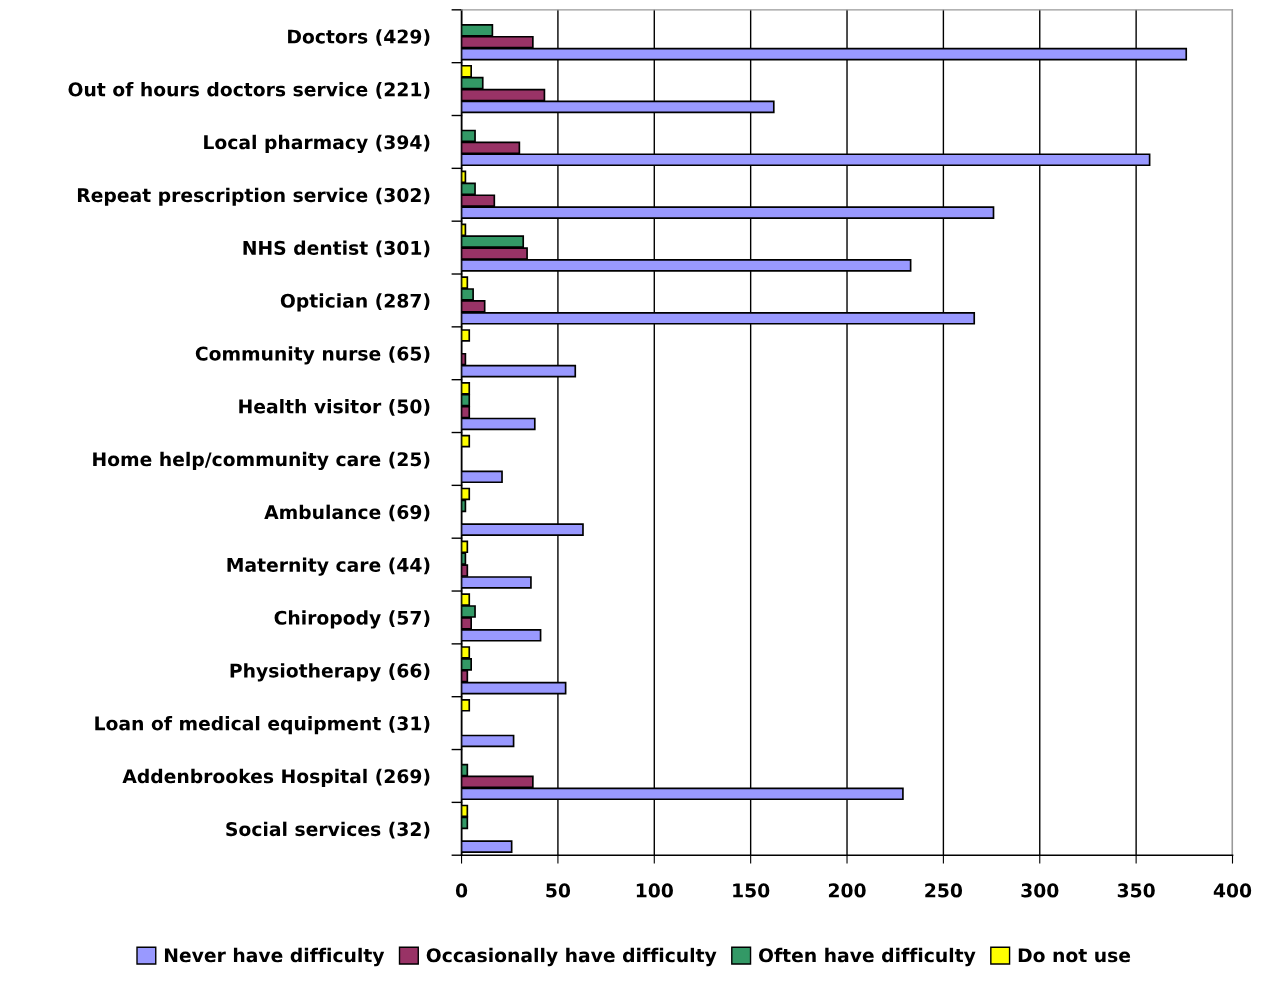 The width and height of the screenshot is (1268, 983). What do you see at coordinates (328, 830) in the screenshot?
I see `y-tick-label: Social services (32)` at bounding box center [328, 830].